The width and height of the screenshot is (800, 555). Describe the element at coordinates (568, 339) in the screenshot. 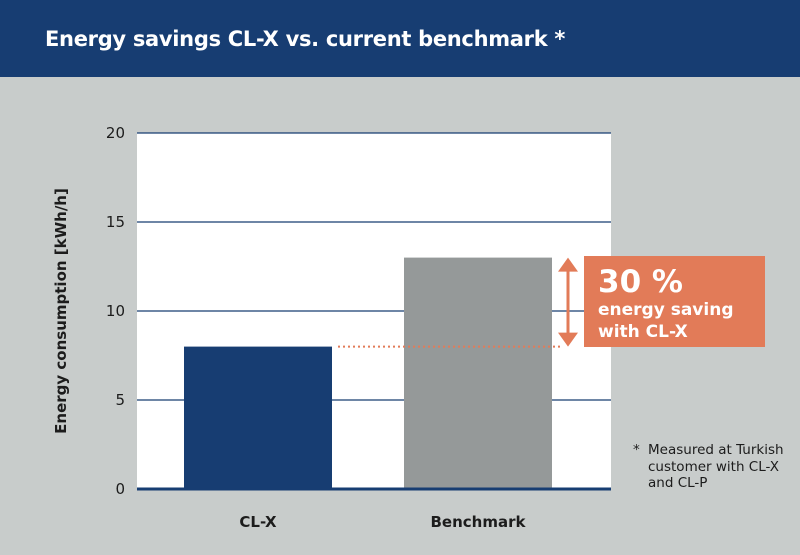

I see `arrow-down-icon` at that location.